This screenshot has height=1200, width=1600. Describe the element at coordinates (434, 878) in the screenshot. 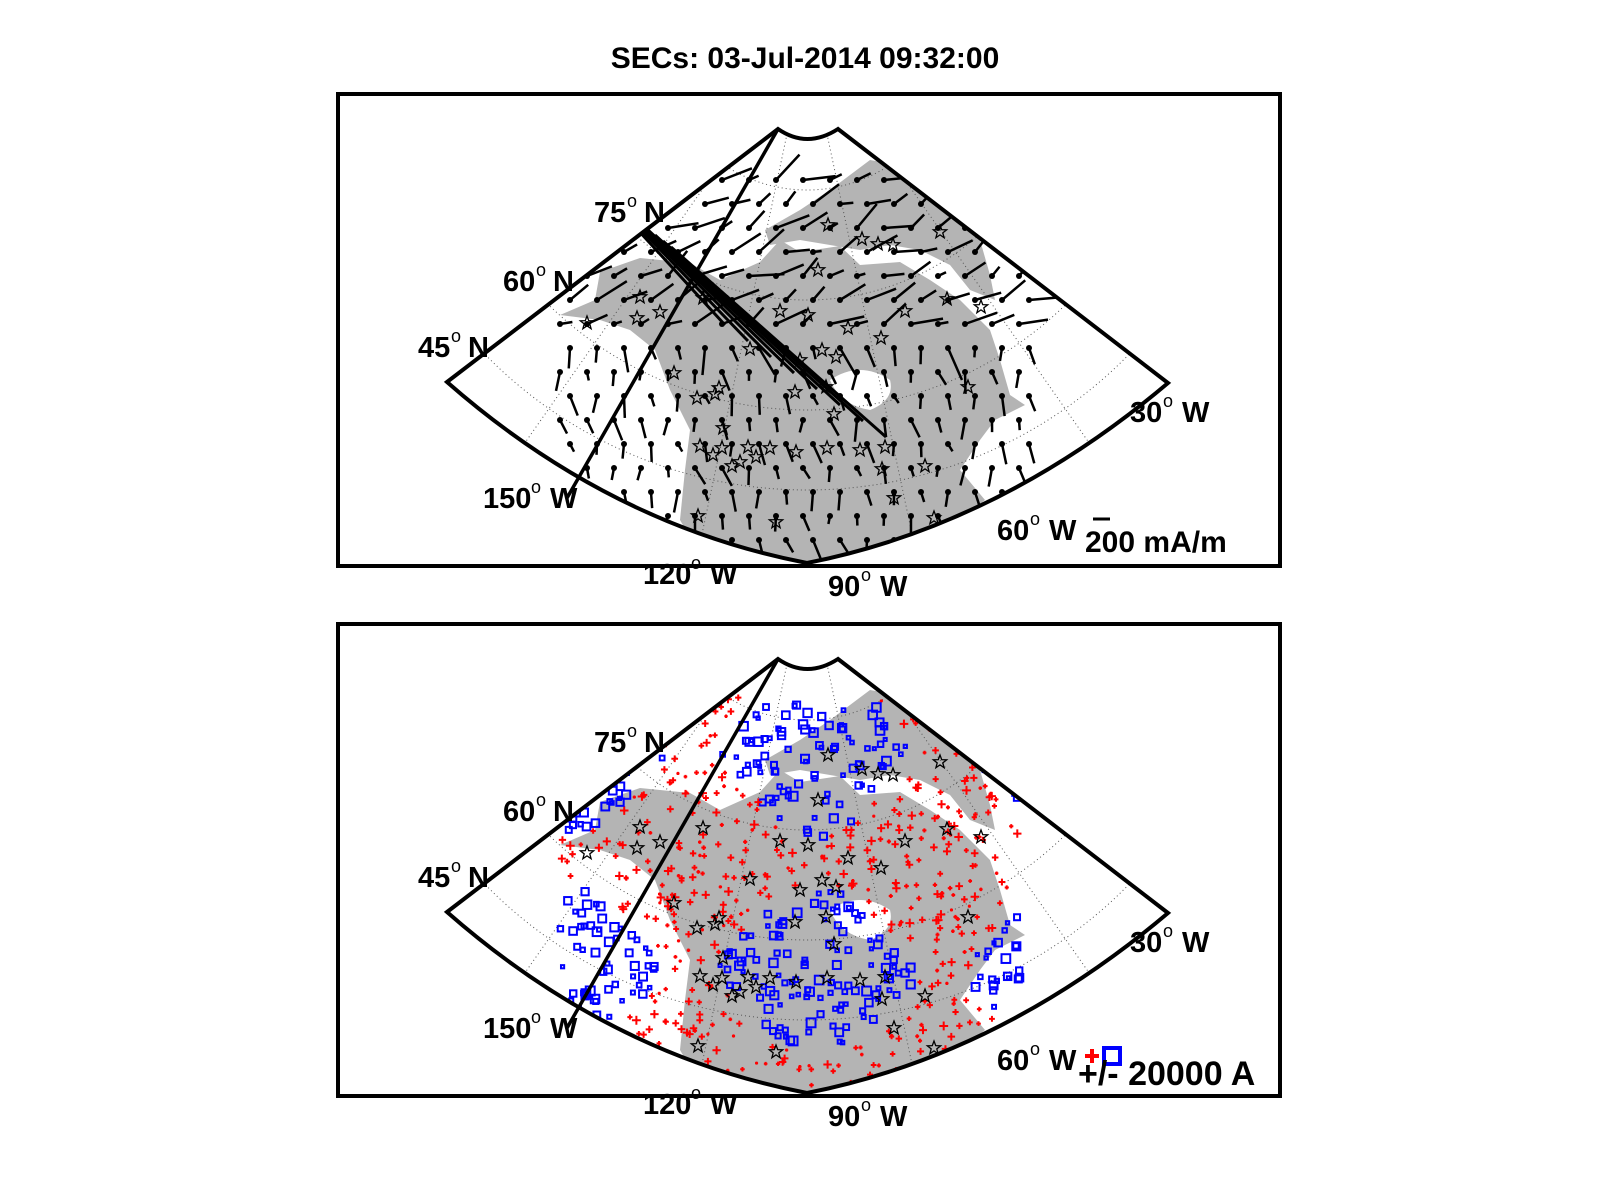

I see `latitude-label: 45` at that location.